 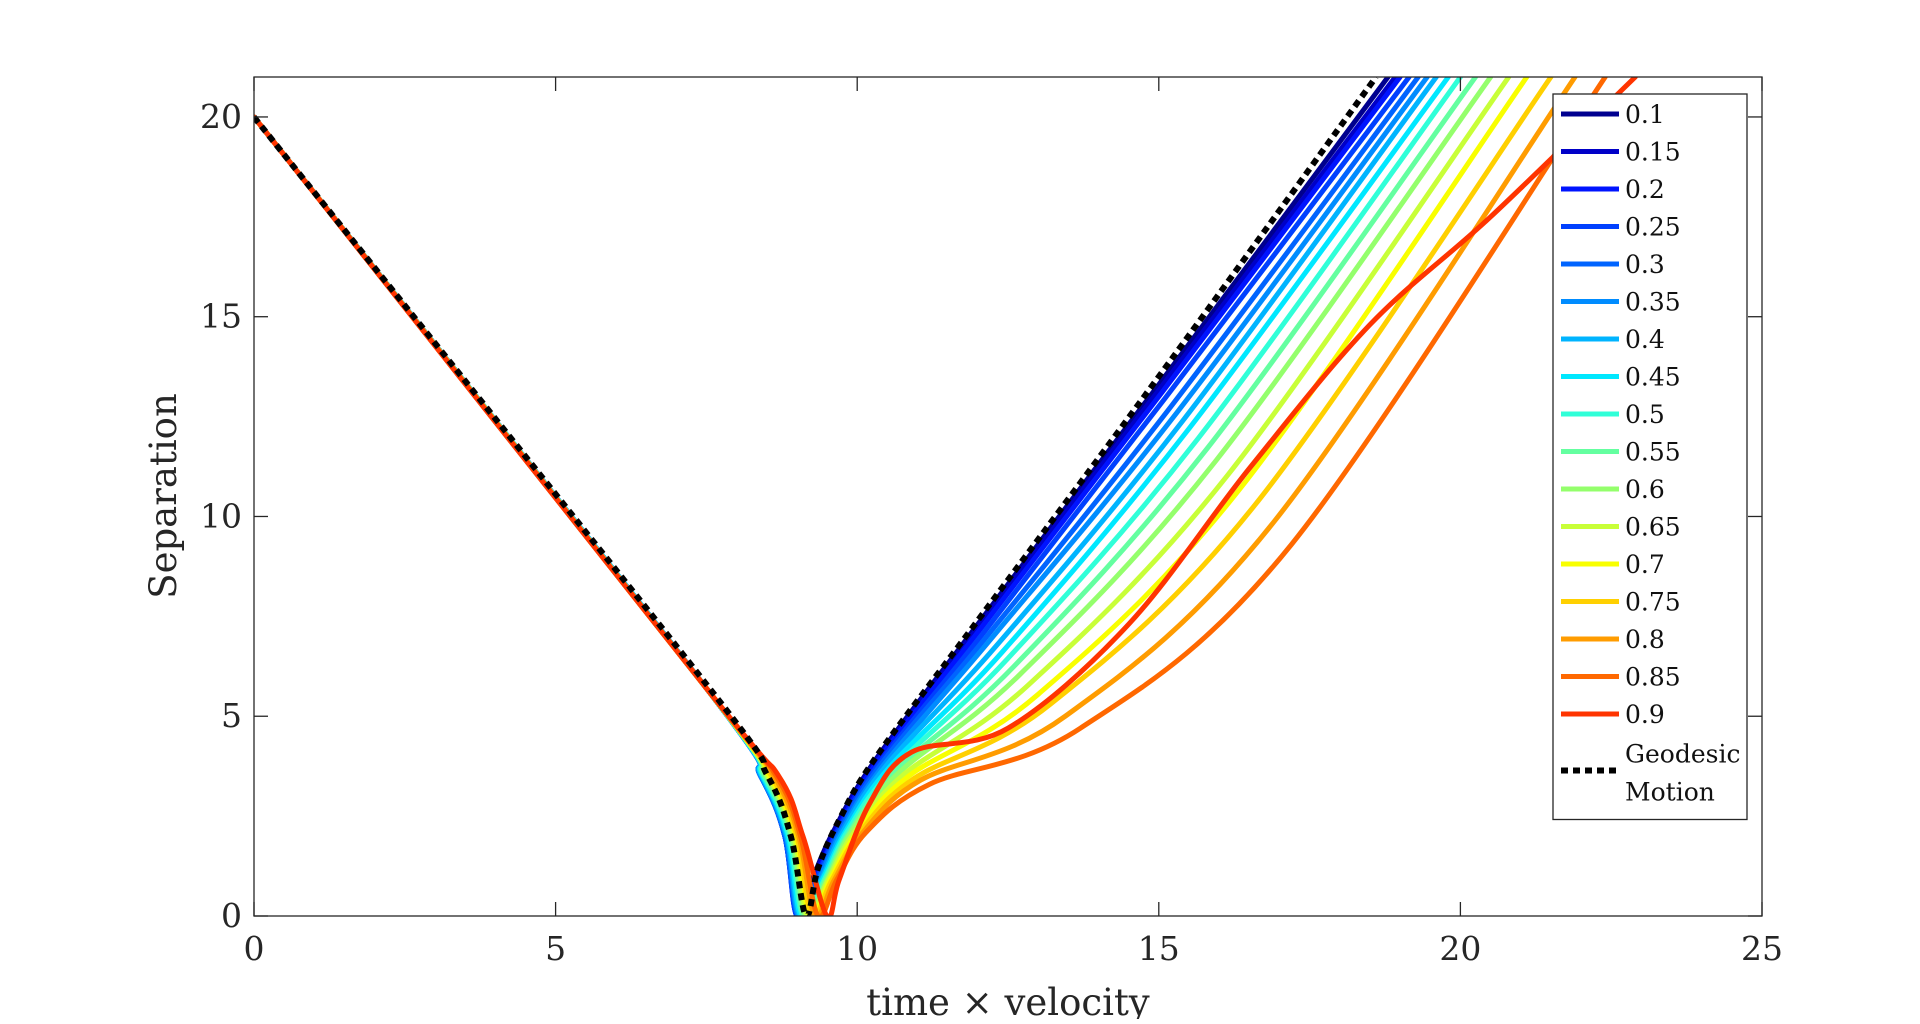 I want to click on legend-label: 0.3, so click(x=1645, y=264).